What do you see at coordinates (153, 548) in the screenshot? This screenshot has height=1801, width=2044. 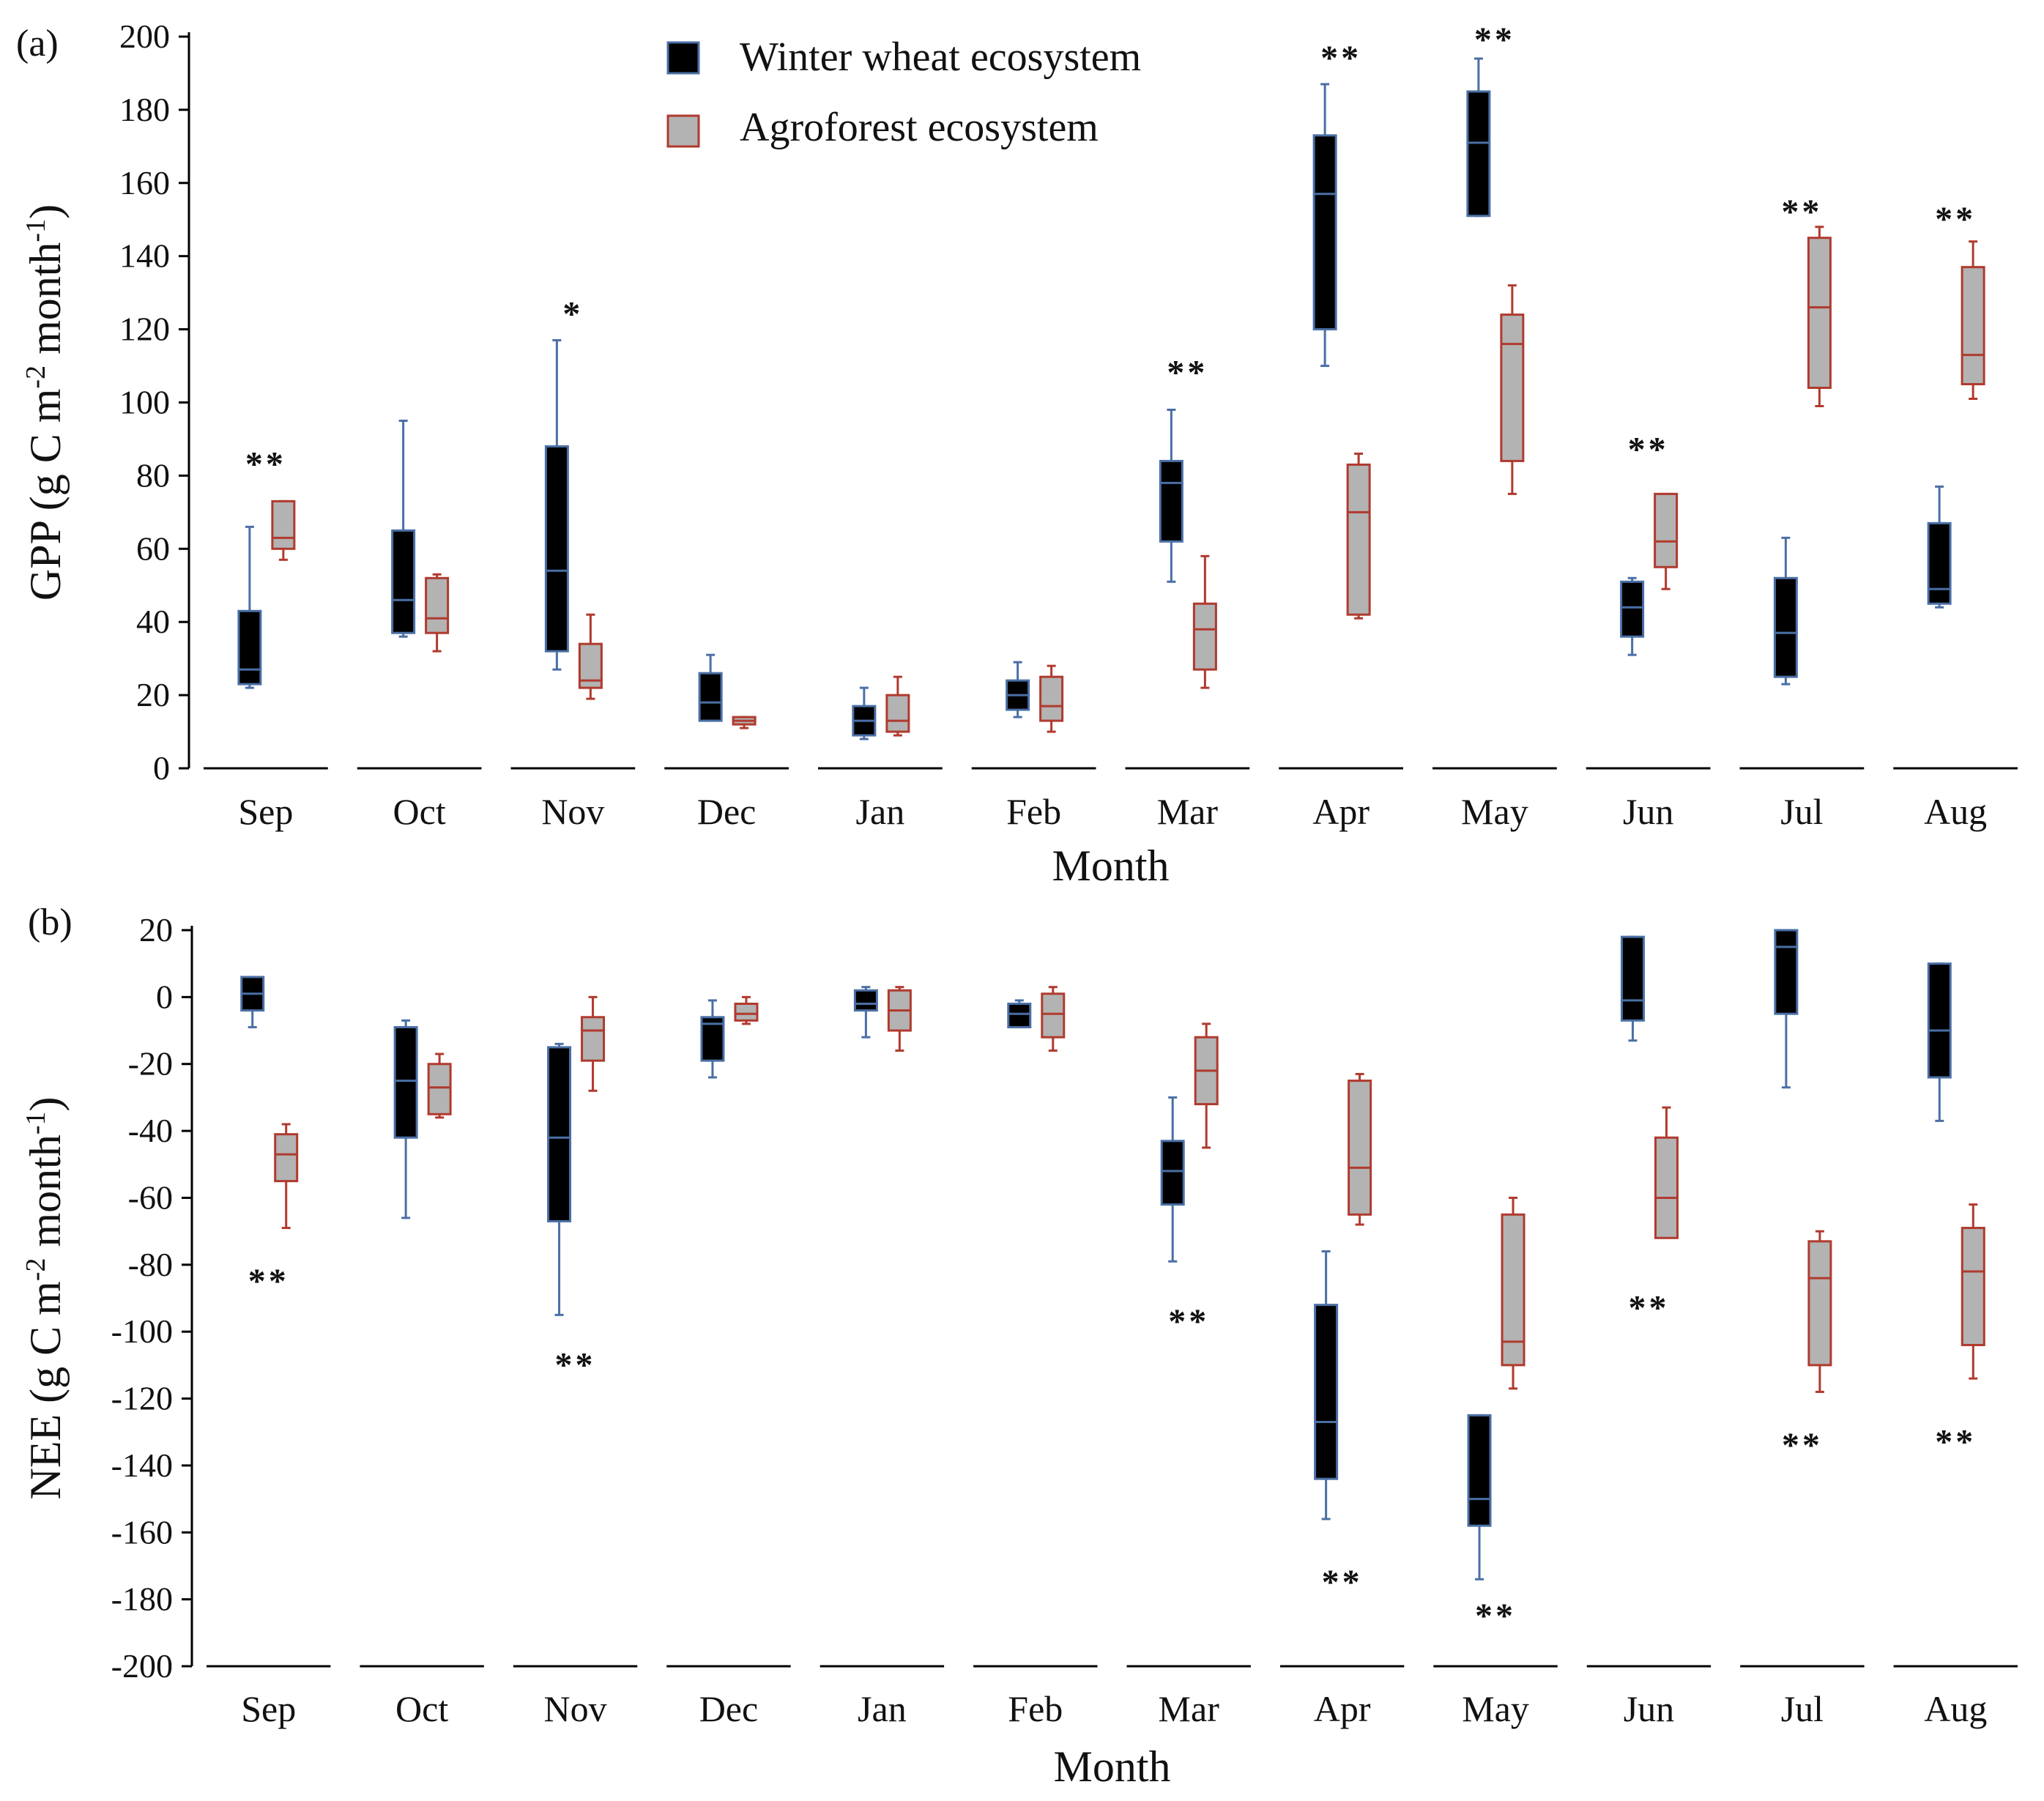 I see `y-tick-label: 60` at bounding box center [153, 548].